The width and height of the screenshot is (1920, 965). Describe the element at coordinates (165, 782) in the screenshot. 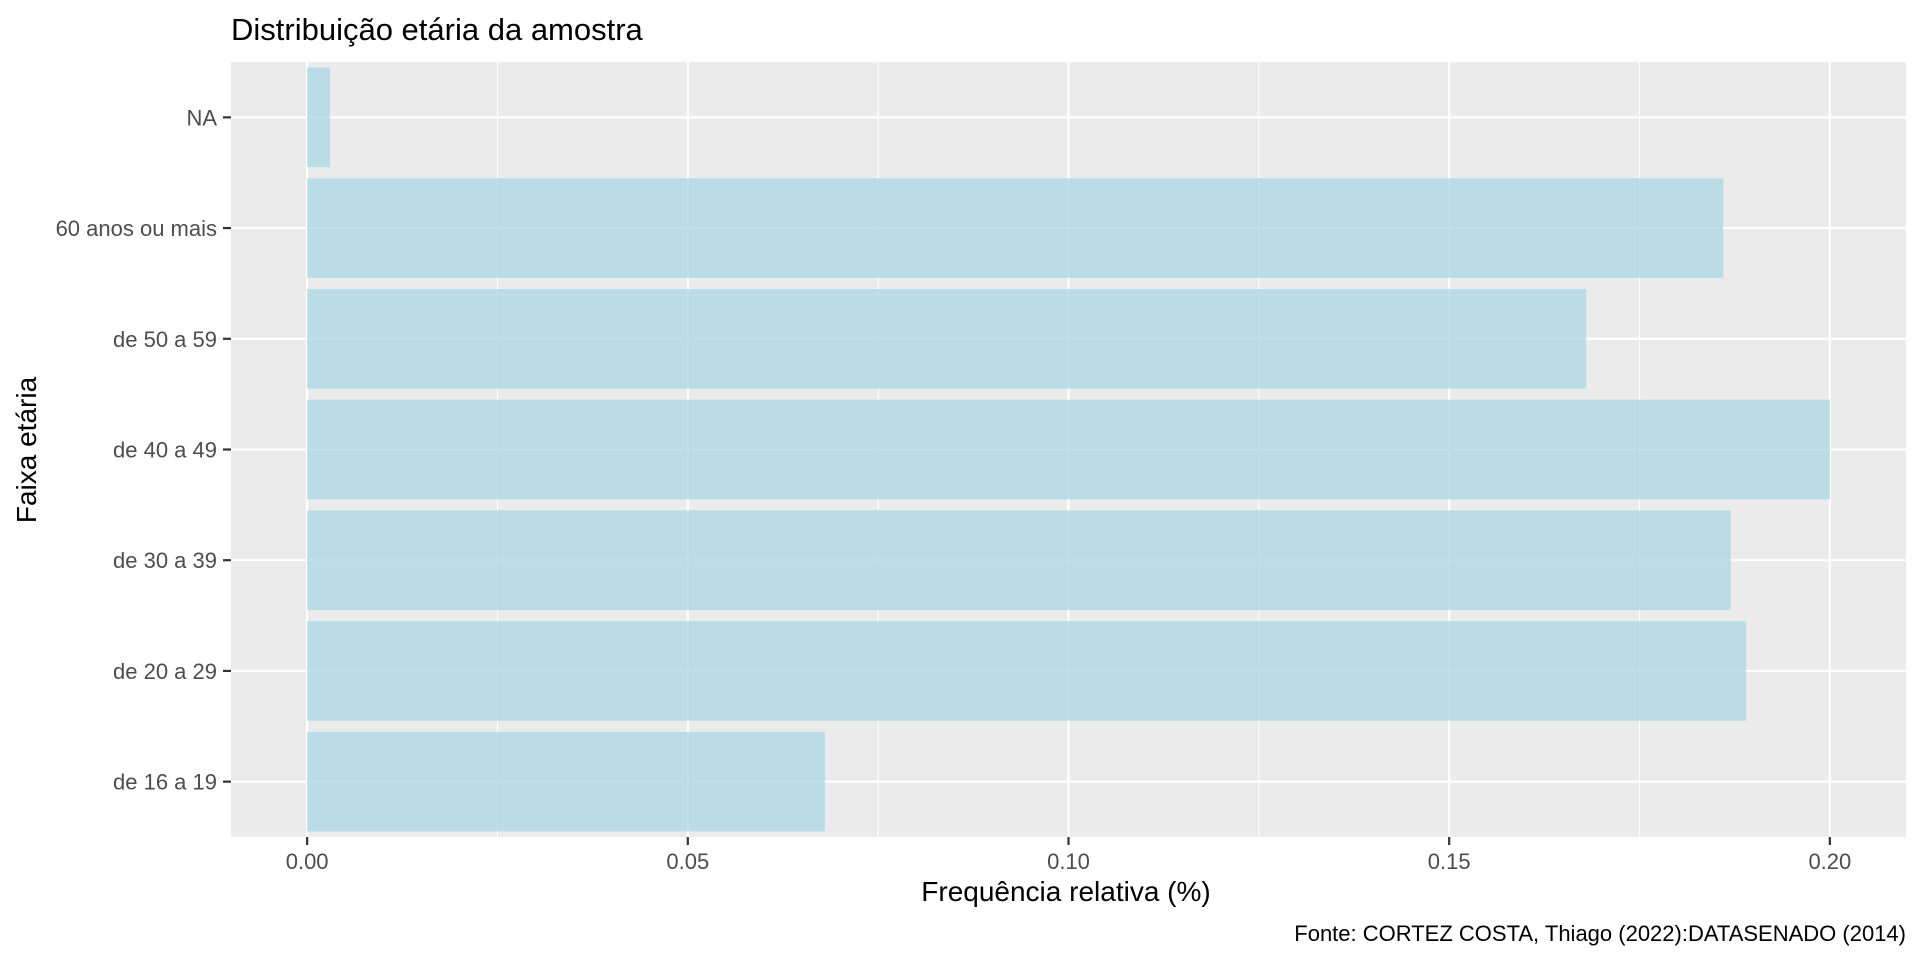

I see `y-tick-label: de 16 a 19` at that location.